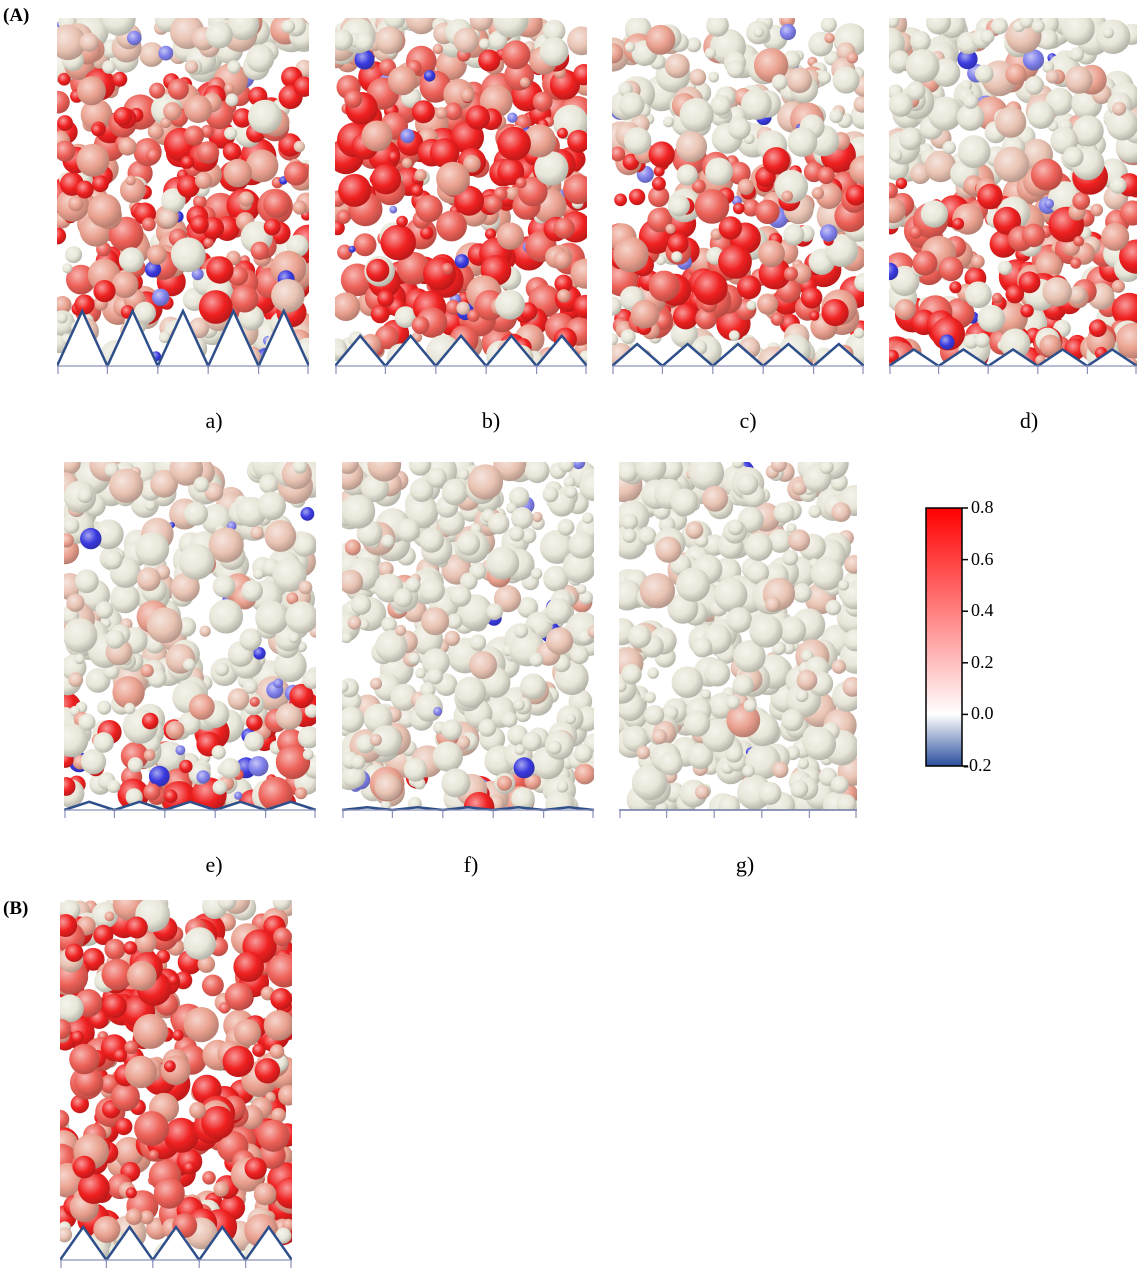 This screenshot has width=1137, height=1275. I want to click on colorbar: 0.8 0.6 0.4 0.2 0.0 -0.2, so click(985, 640).